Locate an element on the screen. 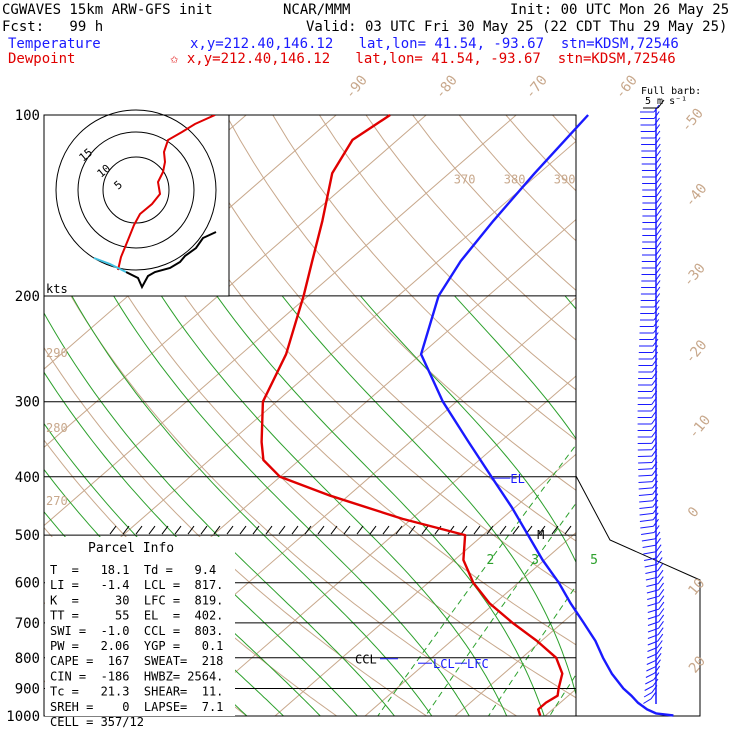 The image size is (740, 740). el-label: EL is located at coordinates (517, 479).